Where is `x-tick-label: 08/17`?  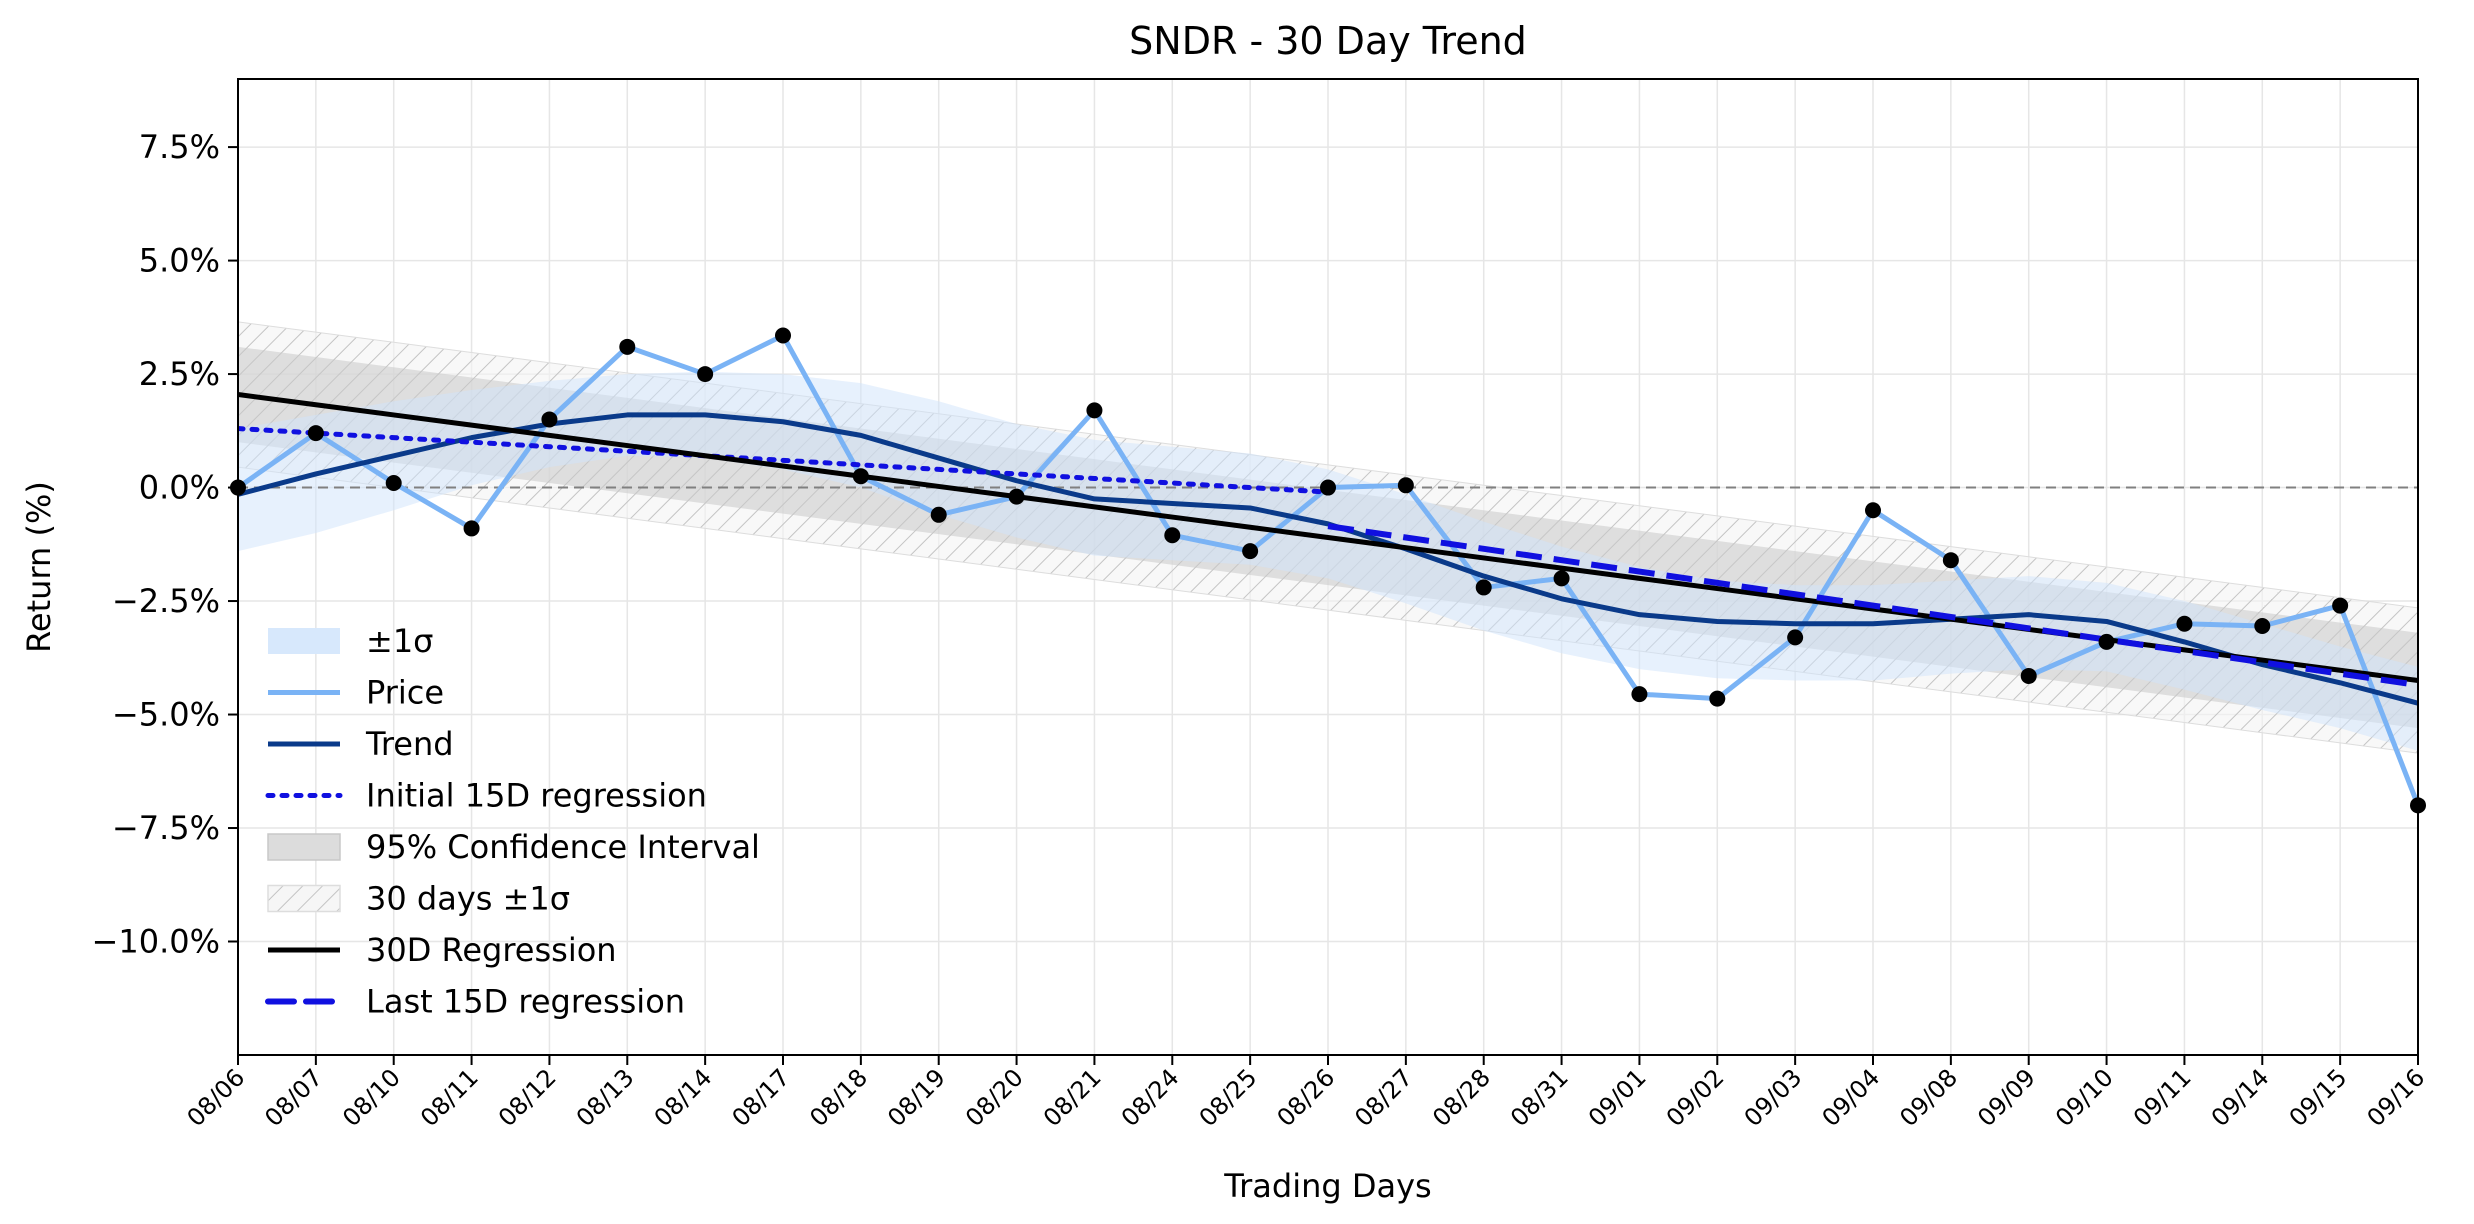
x-tick-label: 08/17 is located at coordinates (761, 1097).